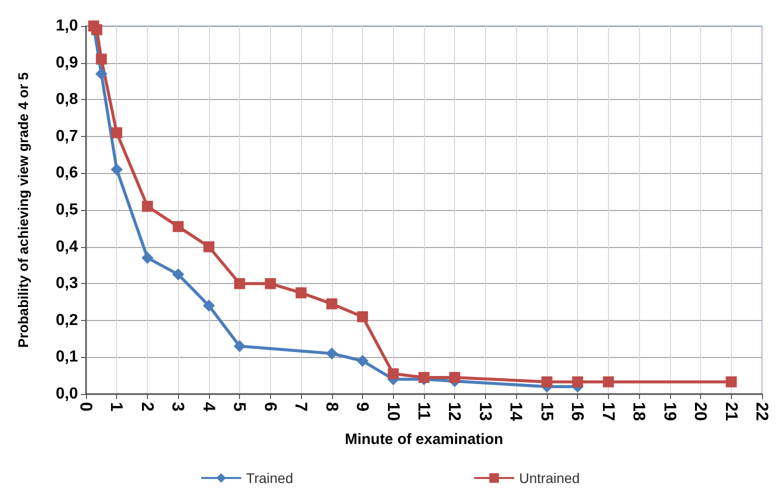  Describe the element at coordinates (23, 210) in the screenshot. I see `y-axis-title: Probability of achieving view grade 4 or 5` at that location.